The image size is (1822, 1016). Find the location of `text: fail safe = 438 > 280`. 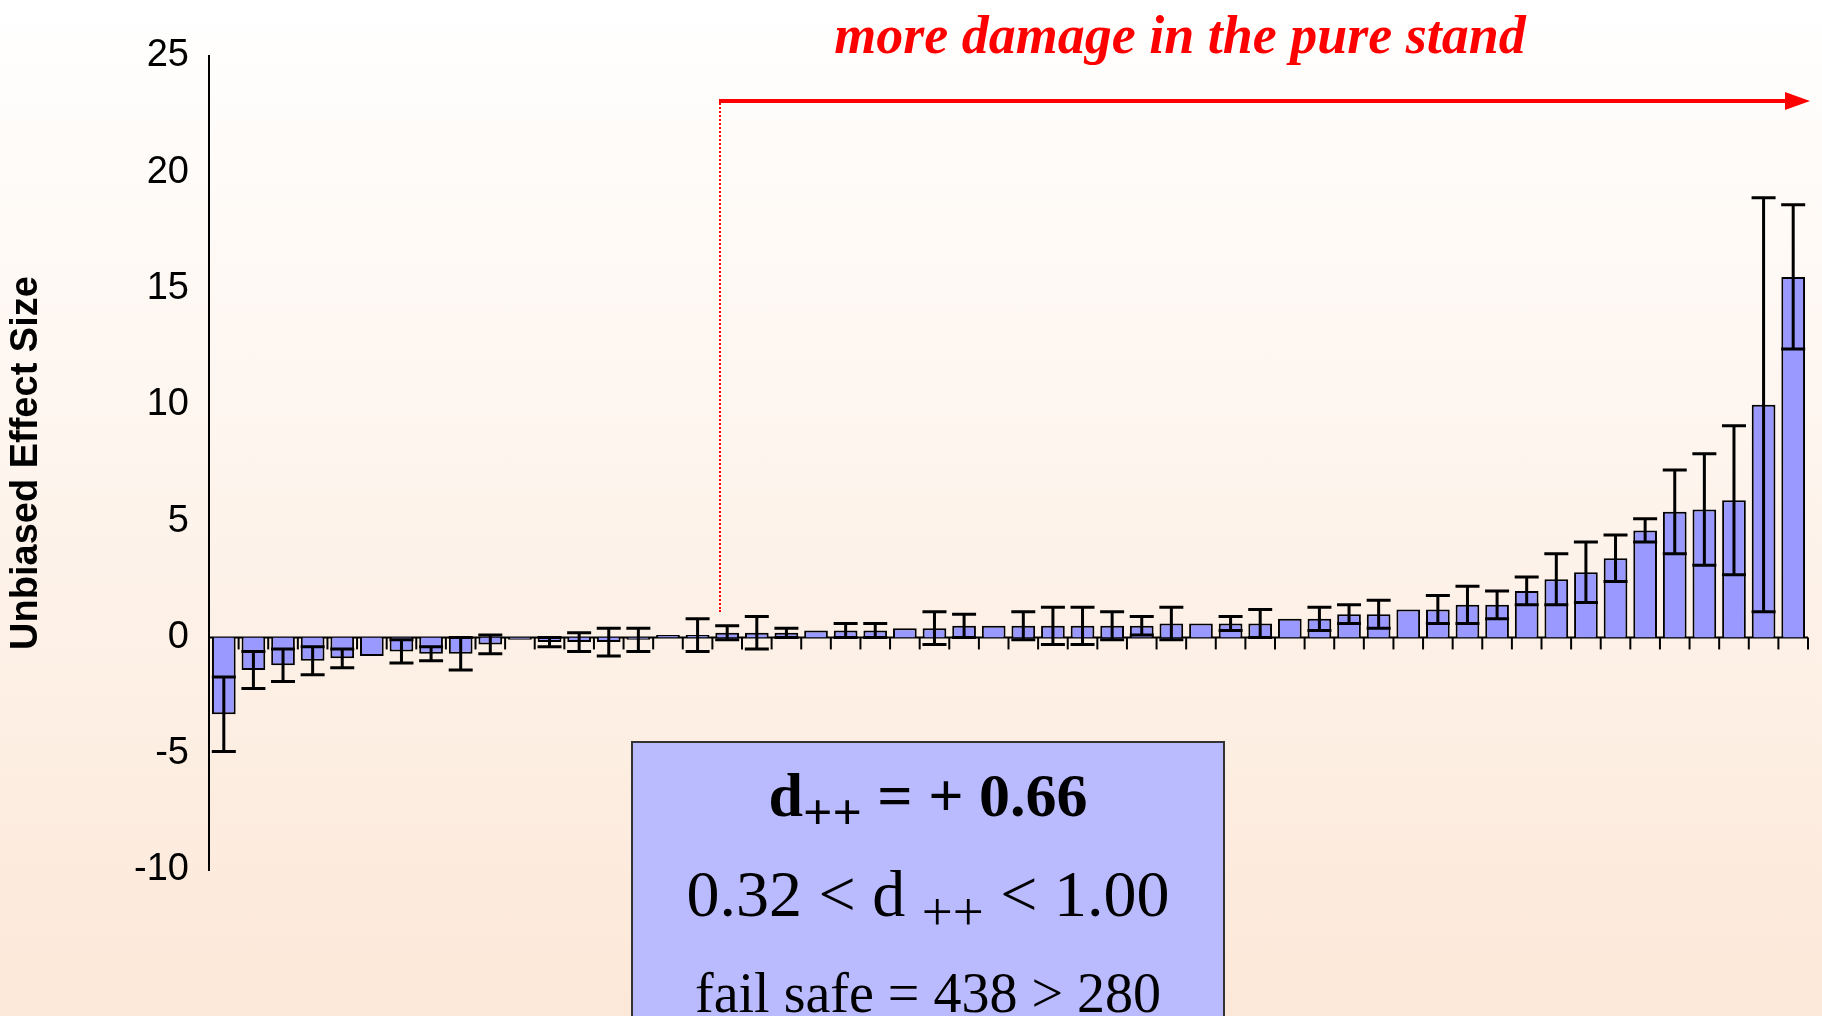

text: fail safe = 438 > 280 is located at coordinates (928, 988).